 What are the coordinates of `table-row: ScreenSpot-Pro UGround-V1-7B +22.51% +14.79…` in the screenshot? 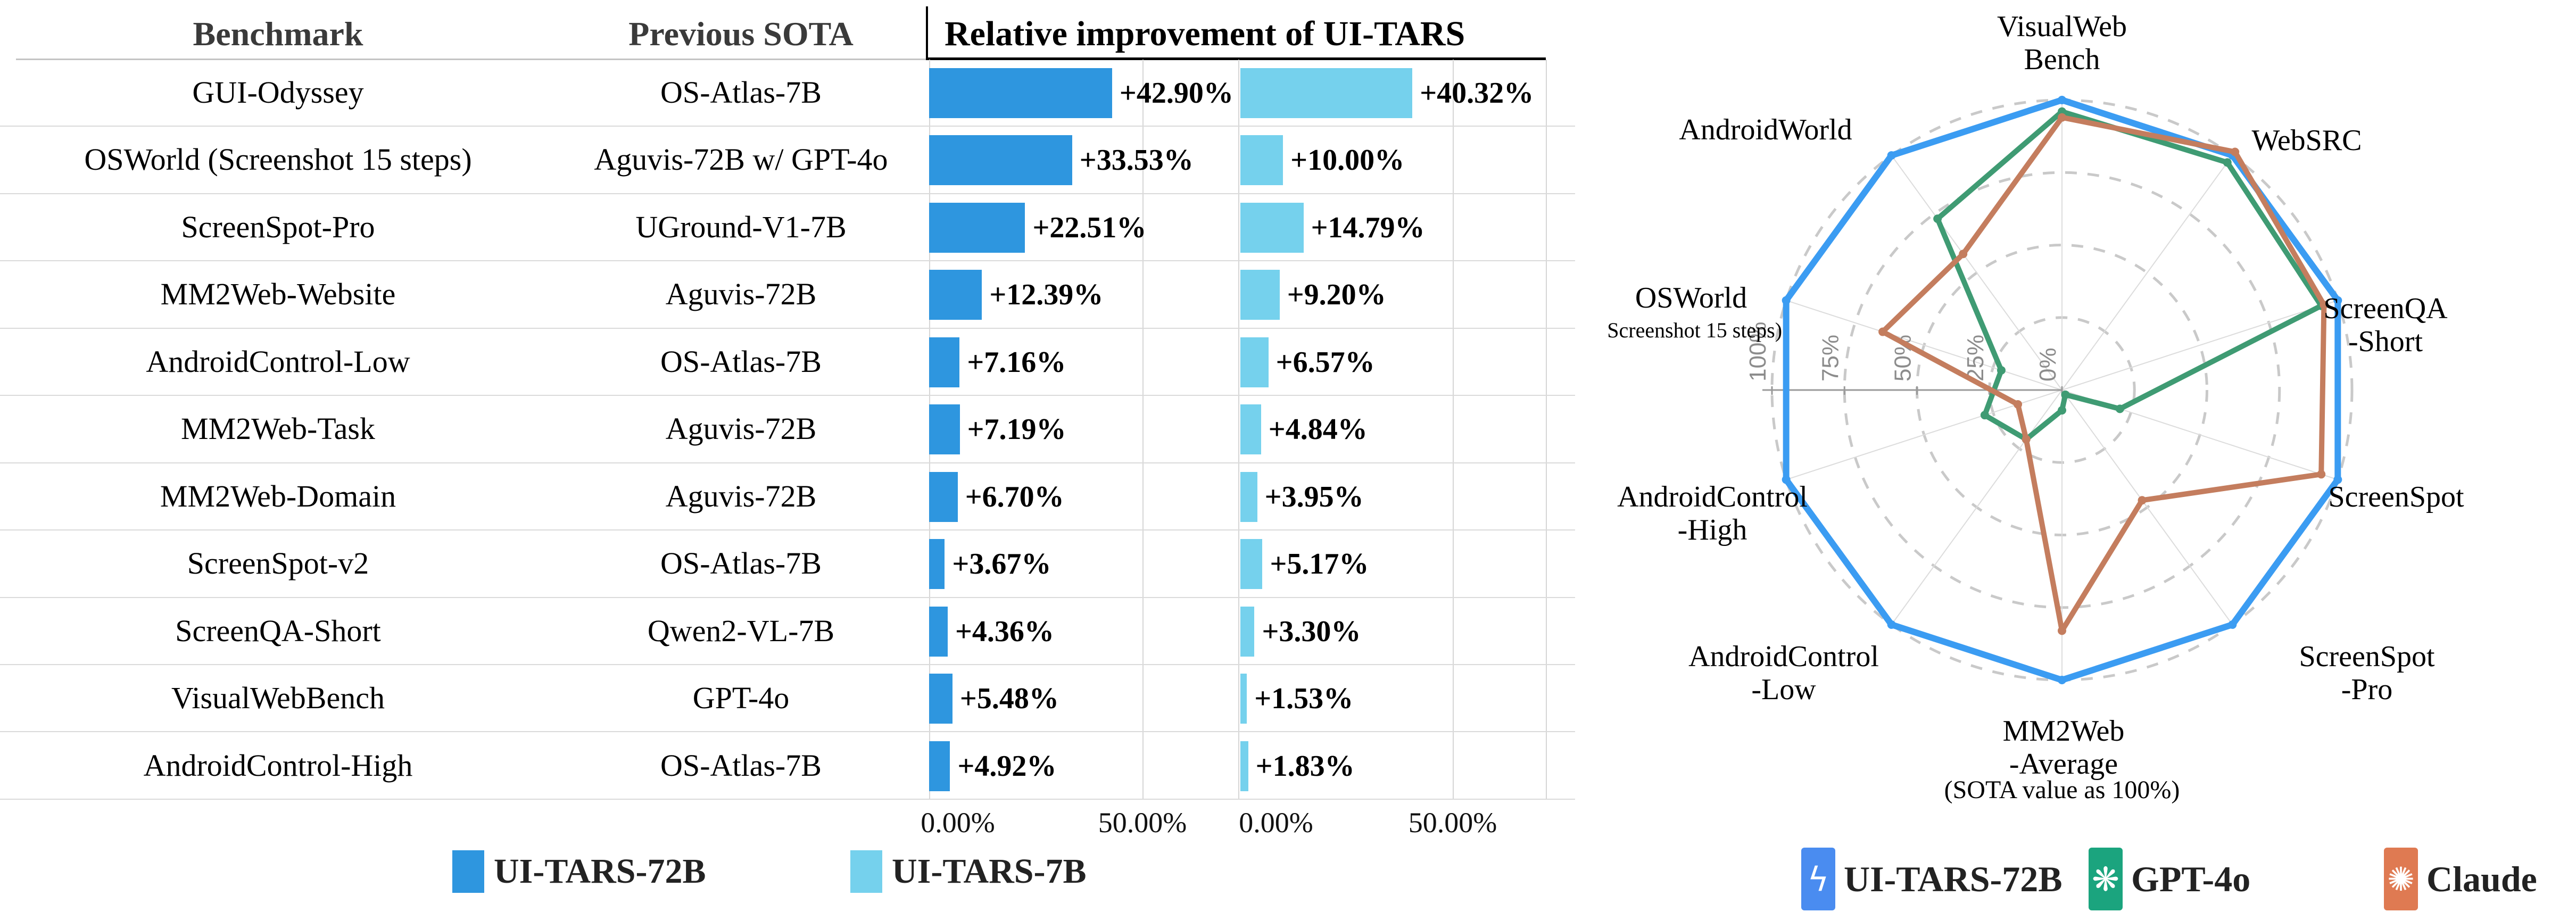 It's located at (787, 228).